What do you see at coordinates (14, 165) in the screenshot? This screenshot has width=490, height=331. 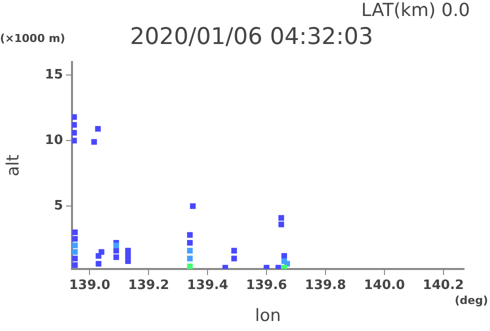 I see `y-axis-title: alt` at bounding box center [14, 165].